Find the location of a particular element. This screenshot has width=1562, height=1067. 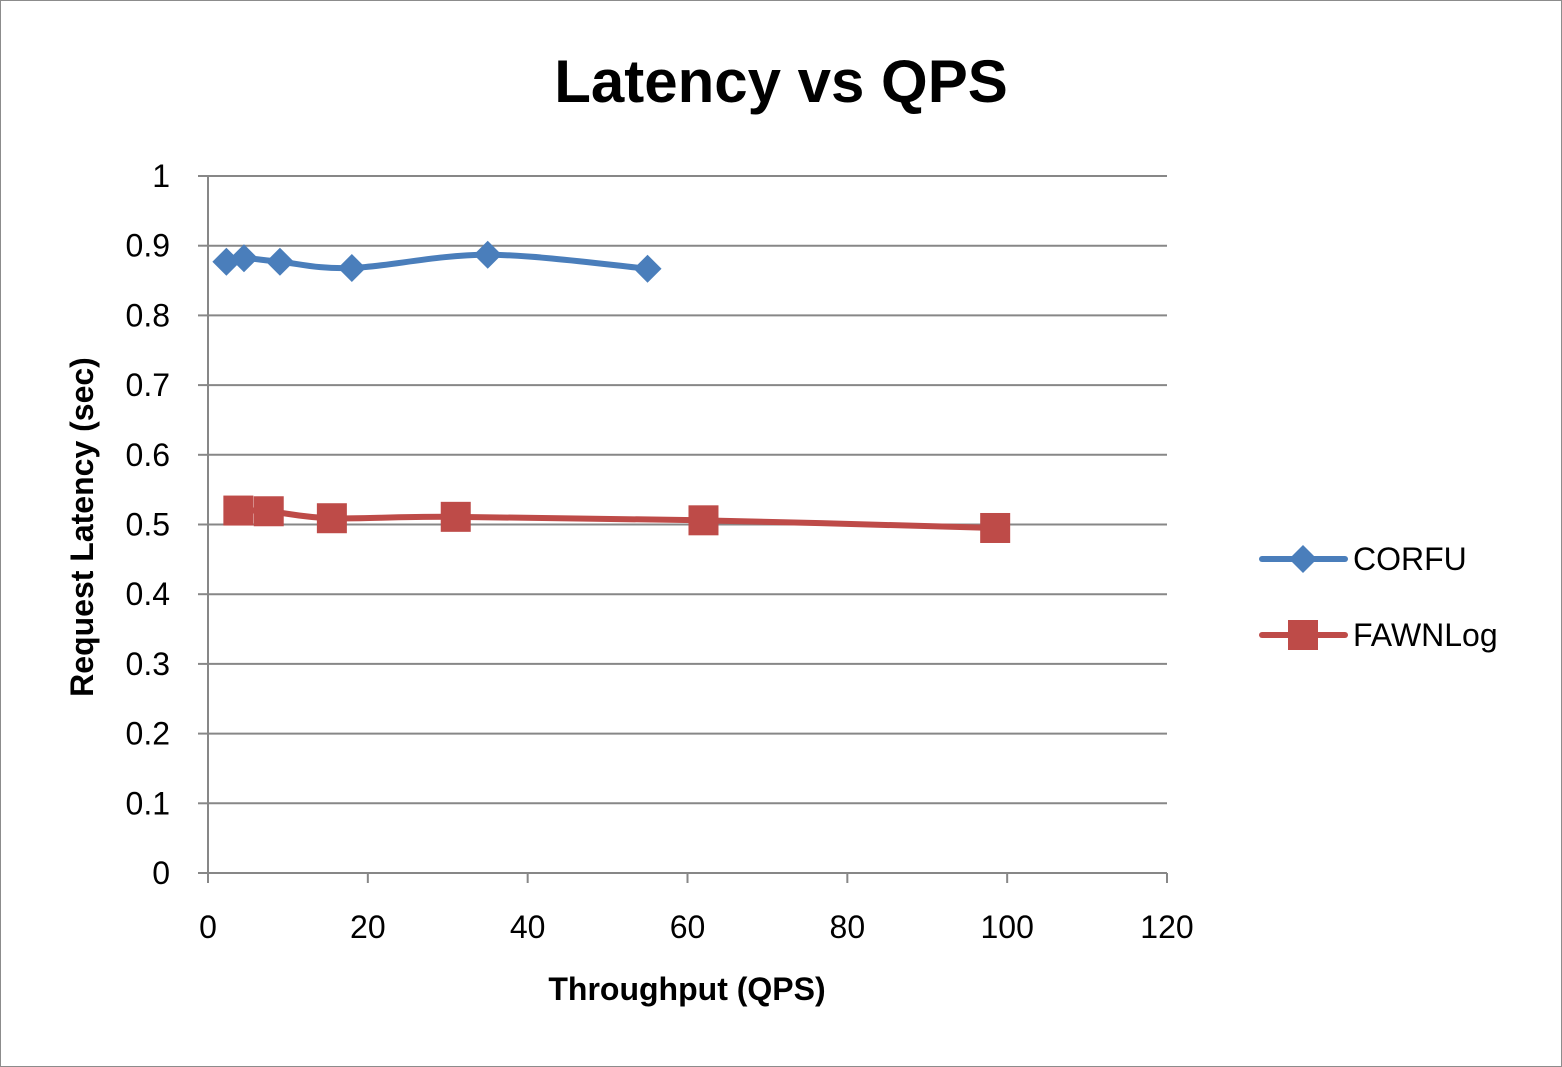

legend-item-fawnlog: FAWNLog is located at coordinates (1378, 635).